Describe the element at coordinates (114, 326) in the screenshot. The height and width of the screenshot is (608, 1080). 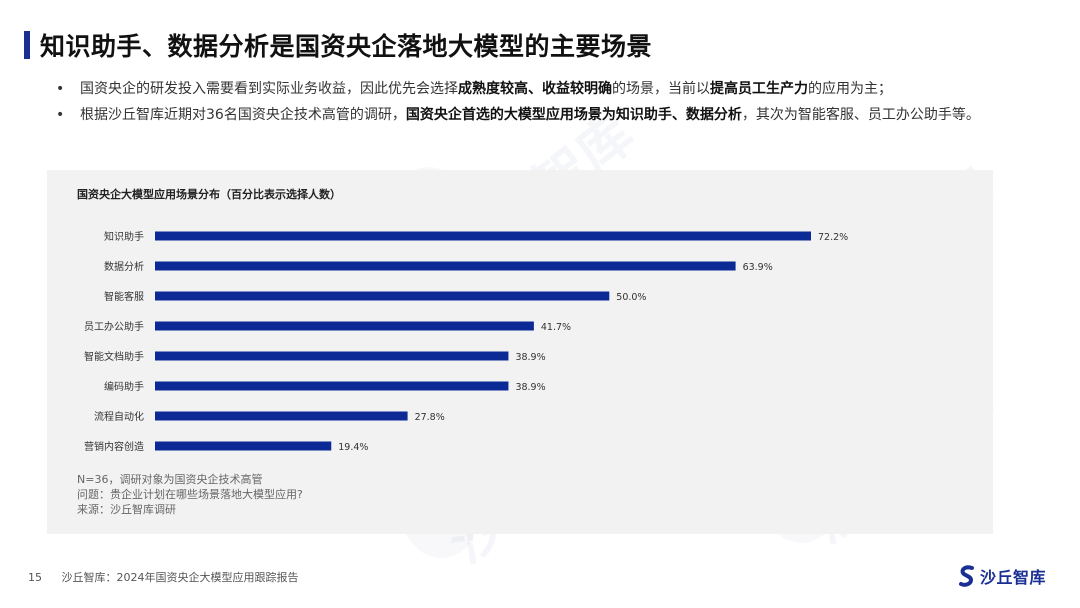
I see `category-label: 员工办公助手` at that location.